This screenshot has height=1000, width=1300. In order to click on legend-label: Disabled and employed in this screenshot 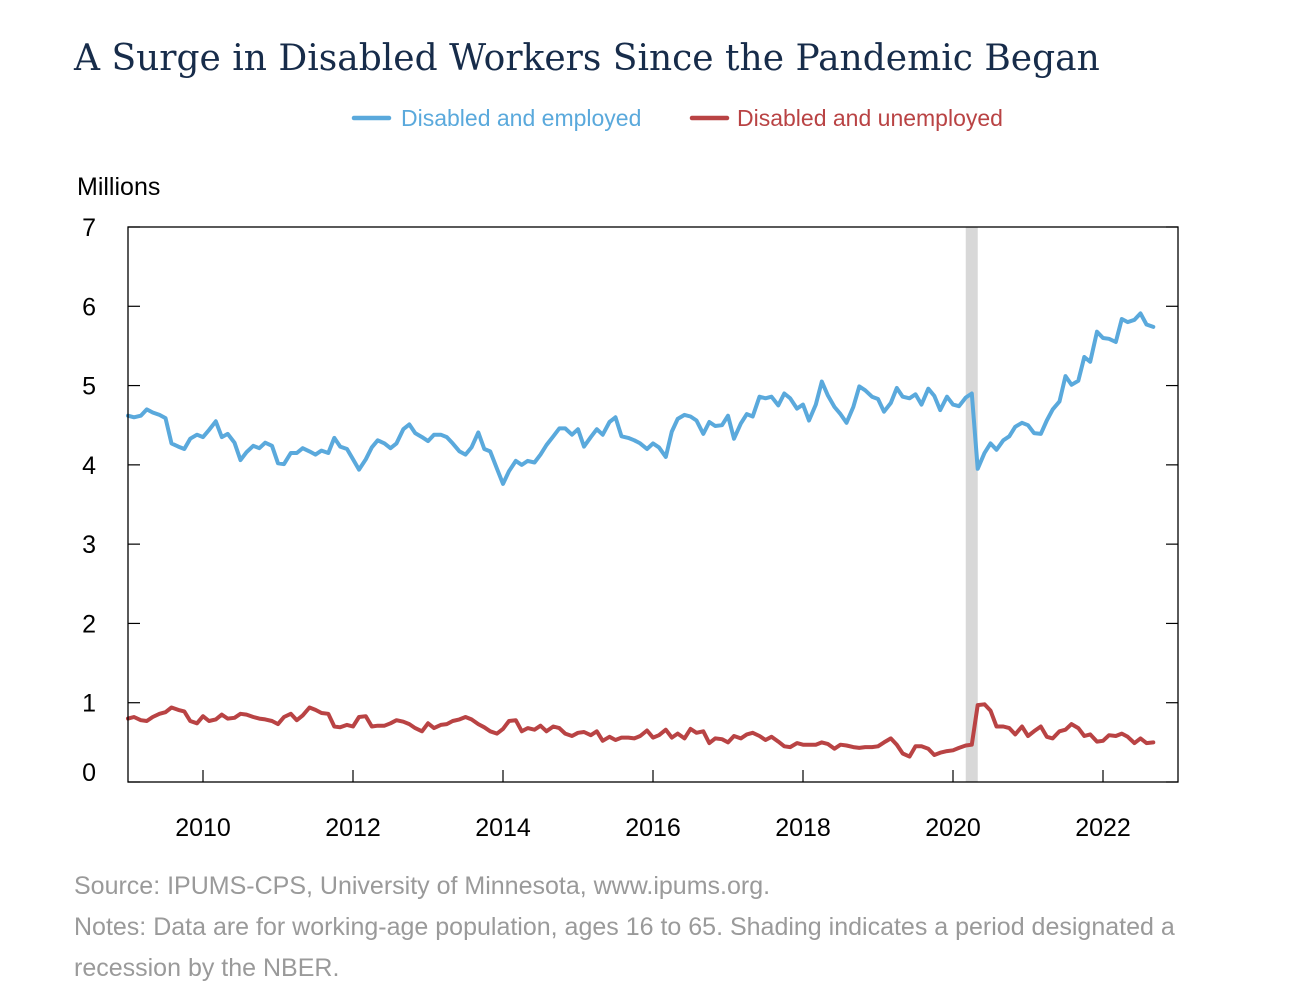, I will do `click(521, 118)`.